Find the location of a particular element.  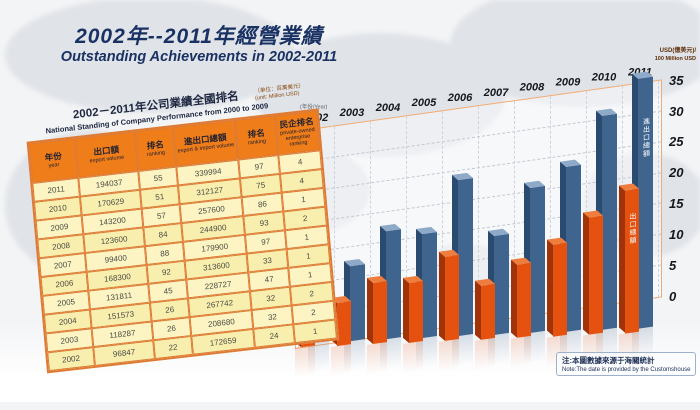

x-axis-year-label: 2010 is located at coordinates (604, 77).